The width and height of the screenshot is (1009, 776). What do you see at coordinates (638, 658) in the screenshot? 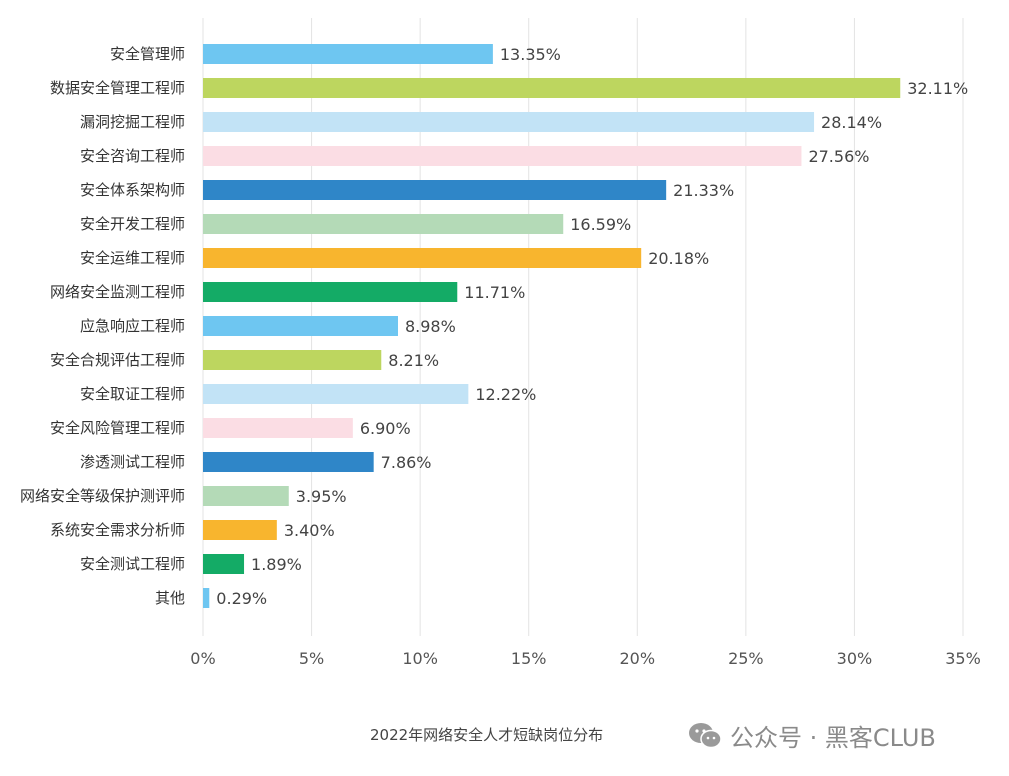
I see `x-tick-label: 20%` at bounding box center [638, 658].